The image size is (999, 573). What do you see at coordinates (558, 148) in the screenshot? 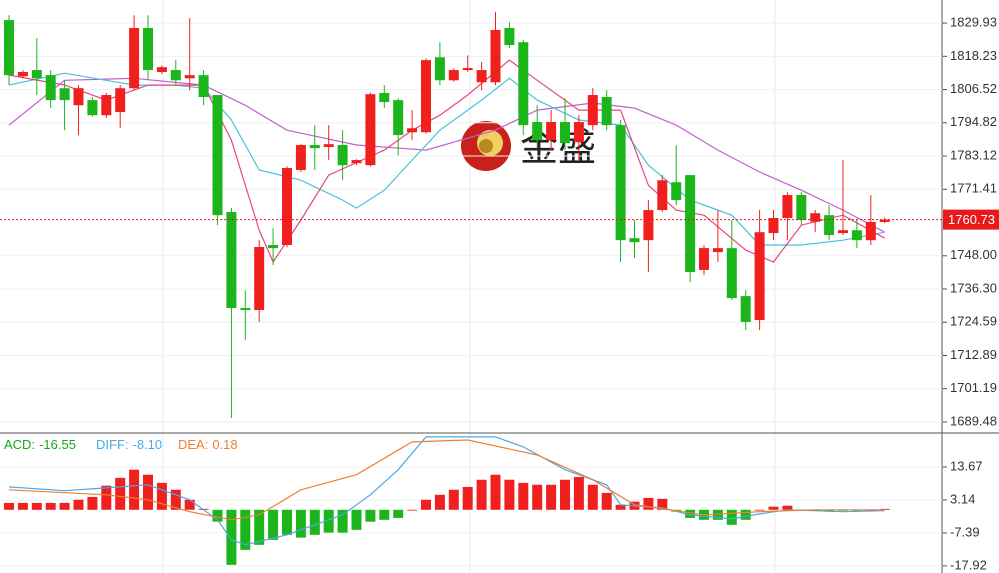
I see `watermark: 金盛` at bounding box center [558, 148].